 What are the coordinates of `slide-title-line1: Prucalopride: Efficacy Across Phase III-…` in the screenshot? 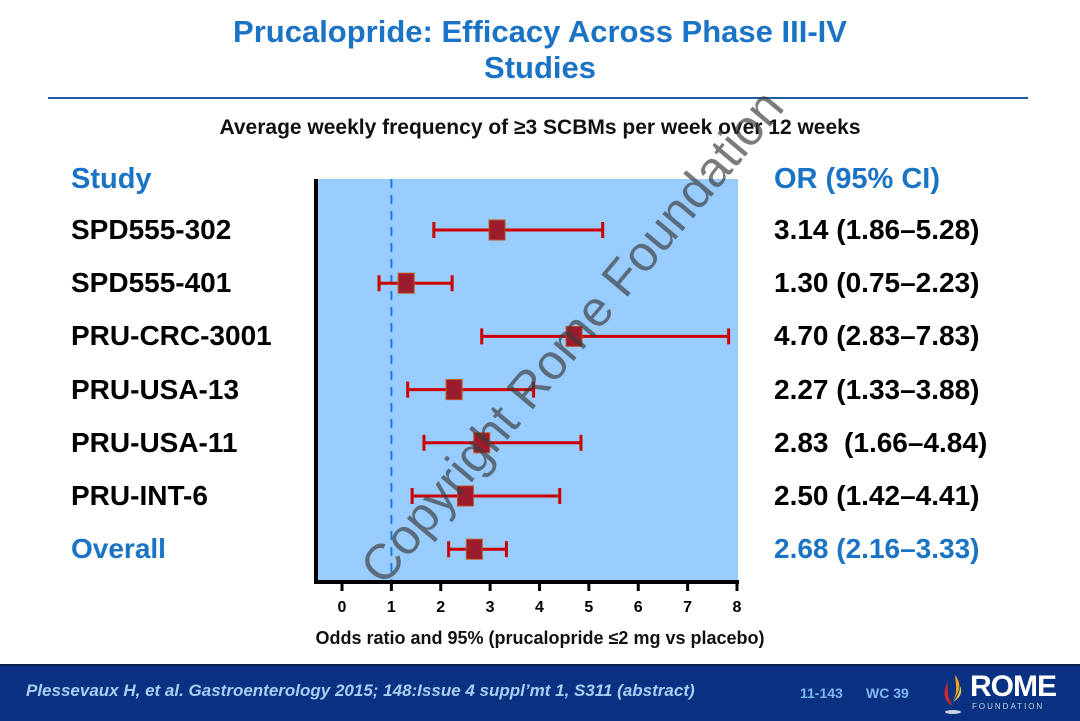 It's located at (540, 31).